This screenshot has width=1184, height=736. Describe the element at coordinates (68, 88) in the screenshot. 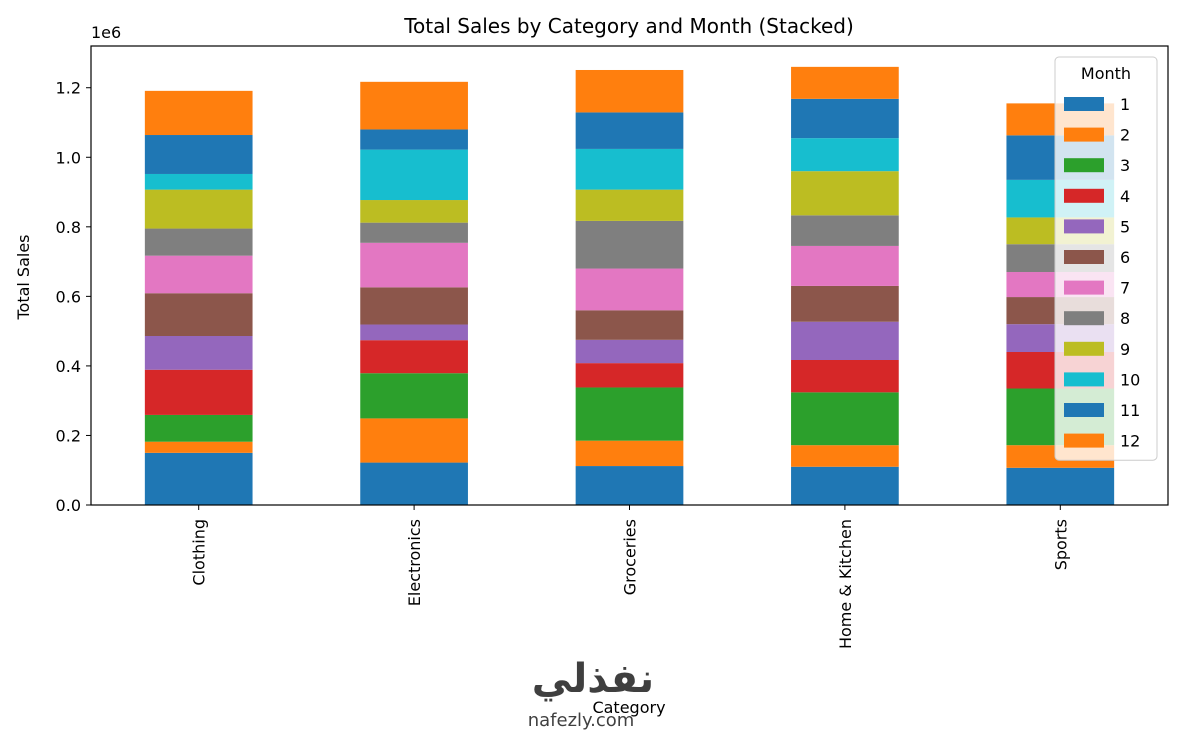

I see `y-tick-label: 1.2` at that location.